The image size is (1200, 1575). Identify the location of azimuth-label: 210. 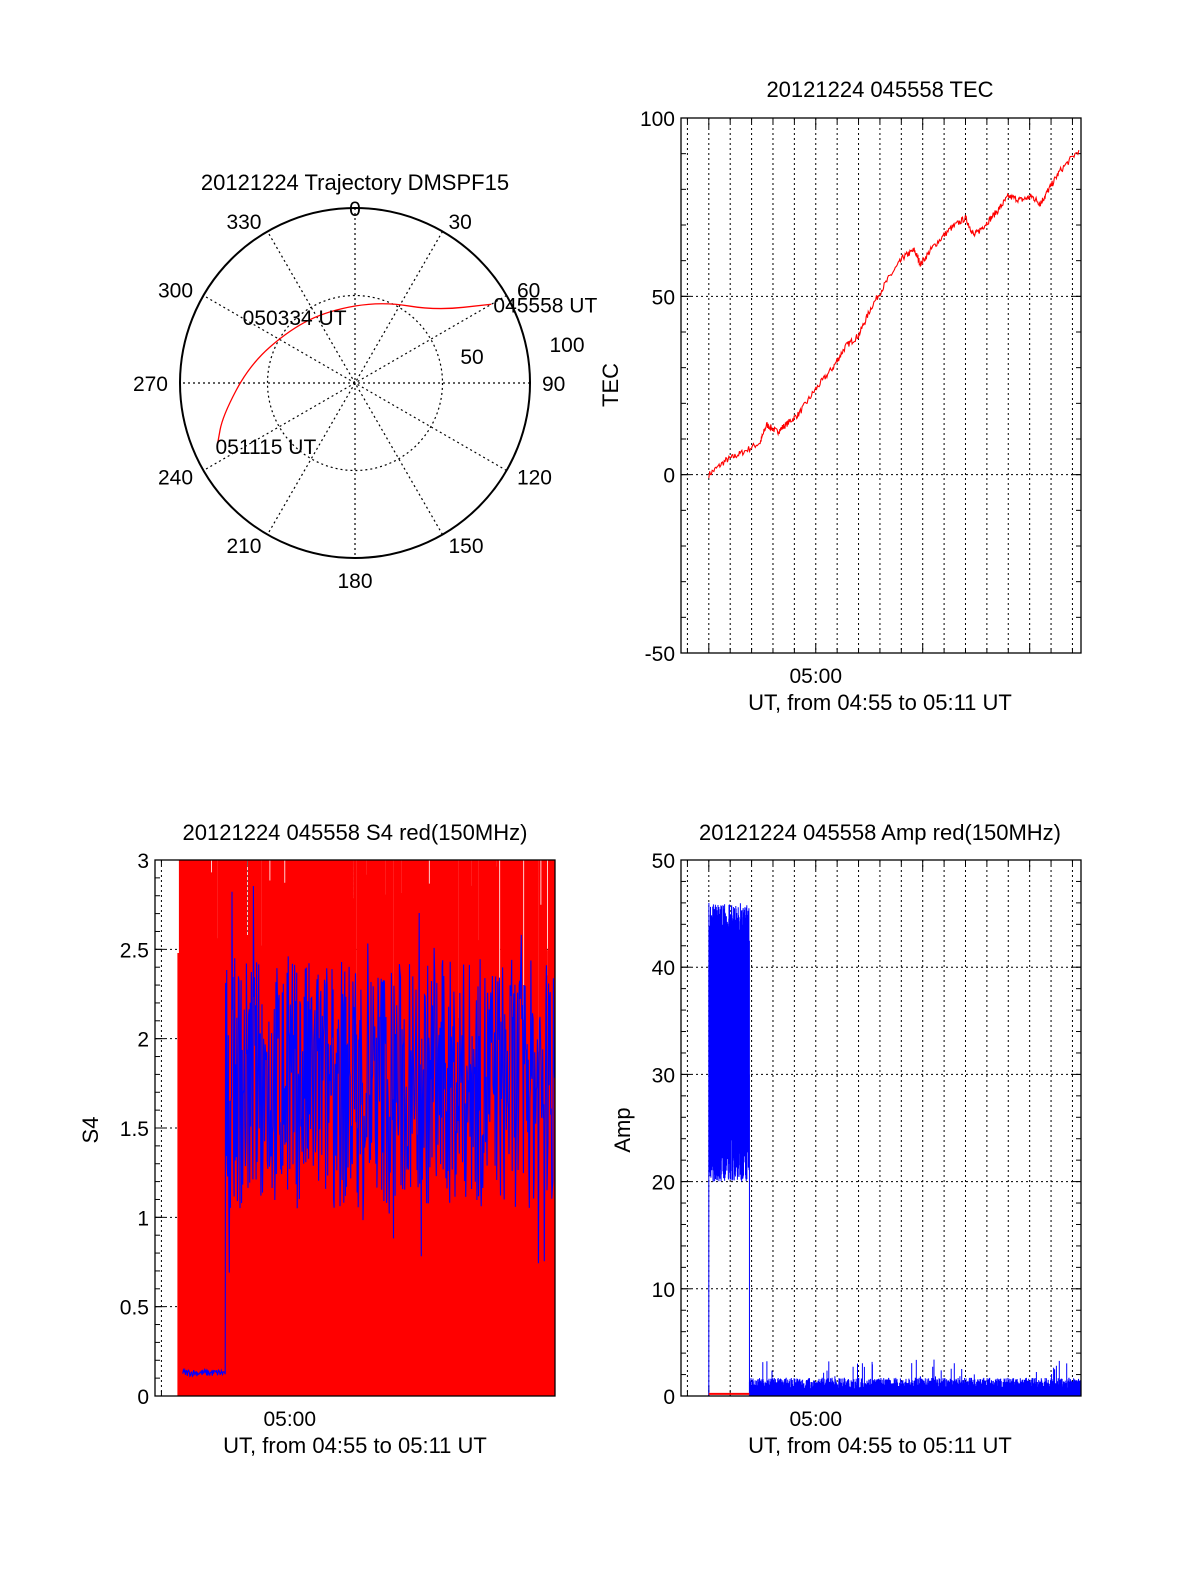
(243, 546).